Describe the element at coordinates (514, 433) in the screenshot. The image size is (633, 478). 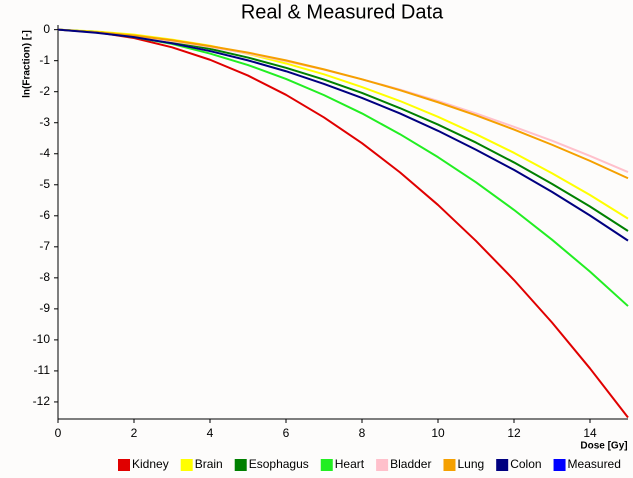
I see `x-tick-label: 12` at that location.